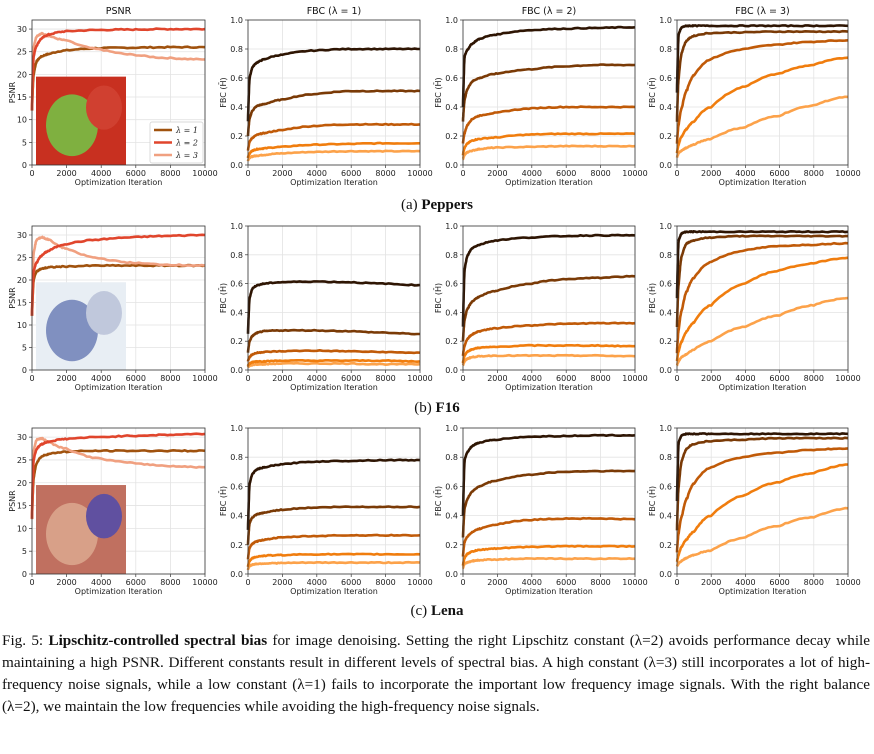 The height and width of the screenshot is (754, 874). What do you see at coordinates (447, 408) in the screenshot?
I see `subcaption-name: F16` at bounding box center [447, 408].